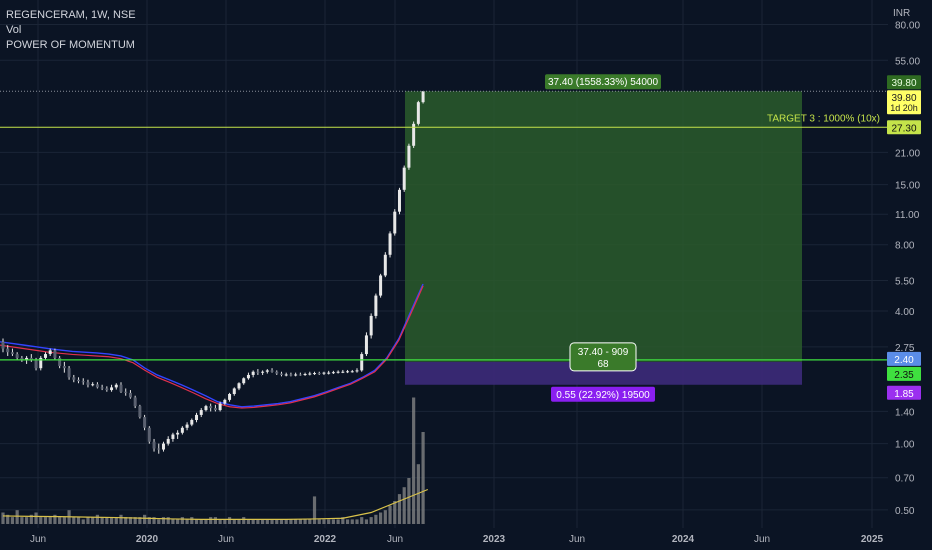 Image resolution: width=932 pixels, height=550 pixels. I want to click on price-badge-text: 1.85, so click(904, 394).